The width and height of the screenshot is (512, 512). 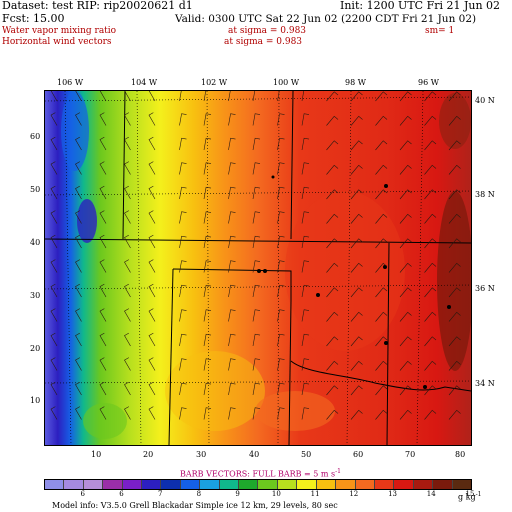 I want to click on colorbar, so click(x=258, y=484).